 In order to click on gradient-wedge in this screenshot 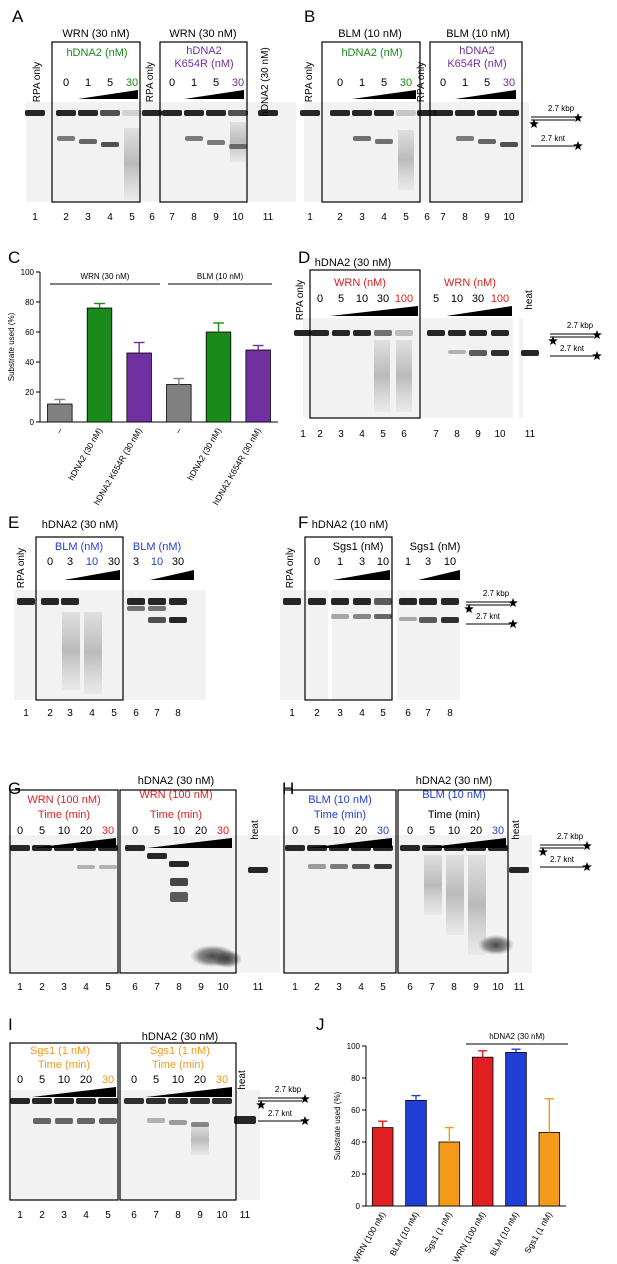, I will do `click(479, 311)`.